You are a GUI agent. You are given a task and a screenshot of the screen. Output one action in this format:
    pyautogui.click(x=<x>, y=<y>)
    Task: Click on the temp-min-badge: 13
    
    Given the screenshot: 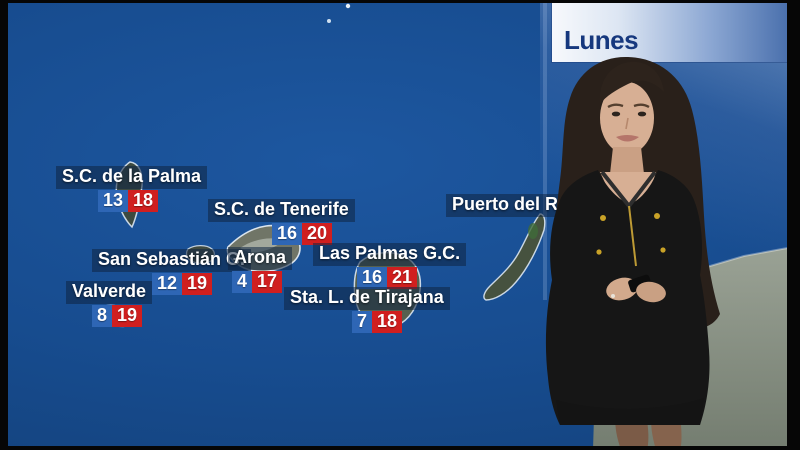 What is the action you would take?
    pyautogui.click(x=113, y=201)
    